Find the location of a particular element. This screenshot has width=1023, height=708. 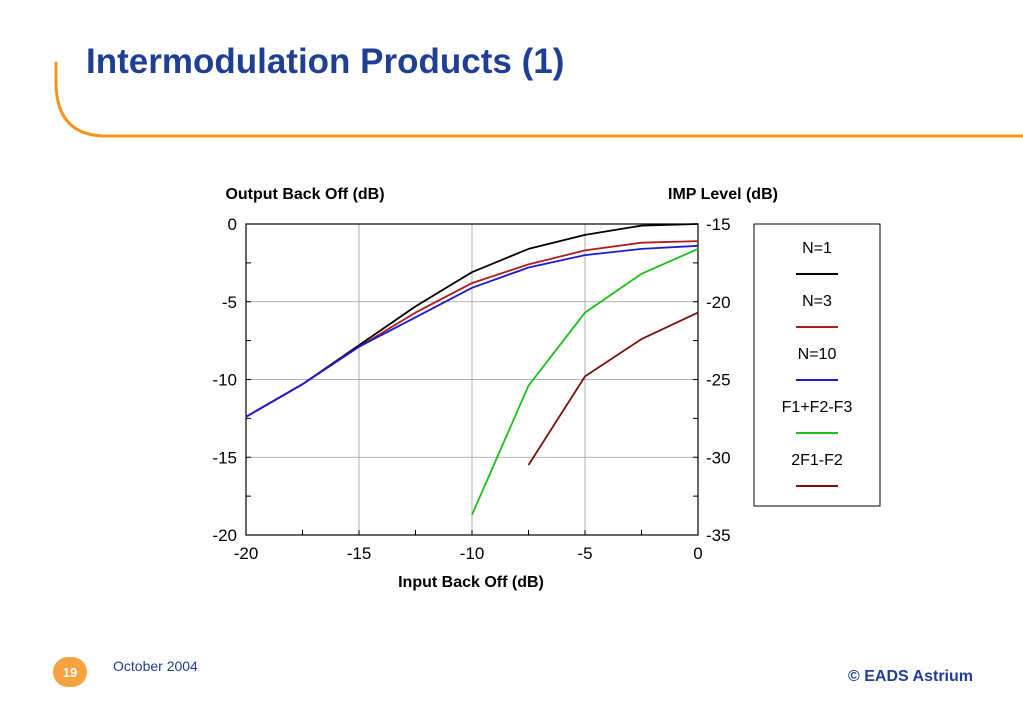

page-number-badge: 19 is located at coordinates (70, 672).